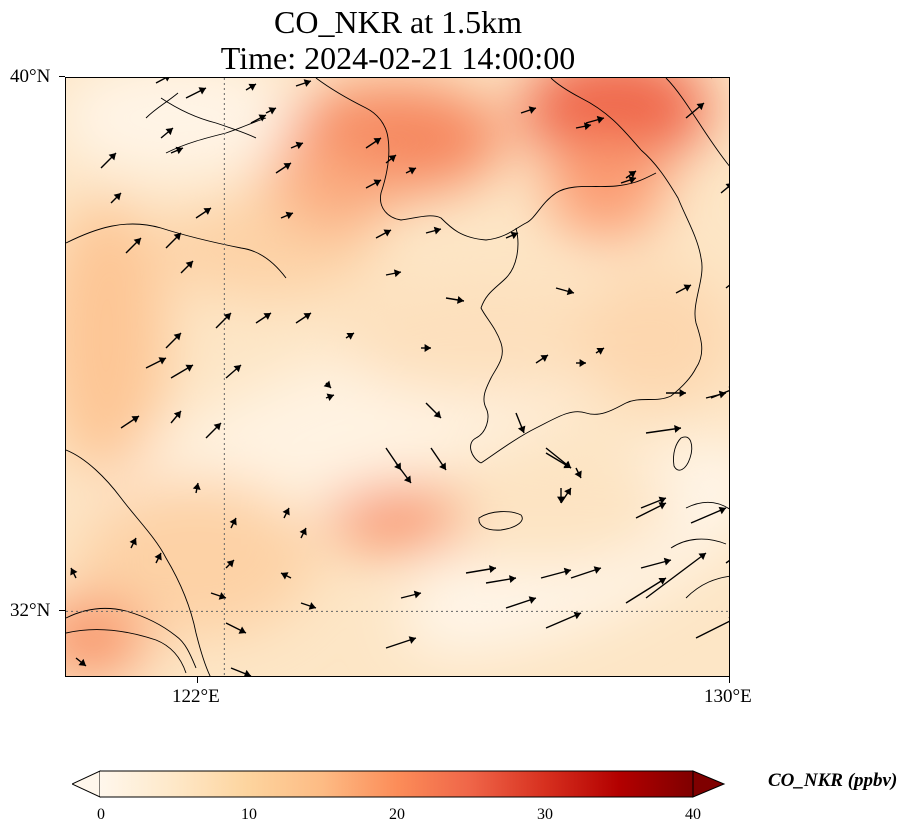  Describe the element at coordinates (397, 814) in the screenshot. I see `colorbar-tick-20: 20` at that location.